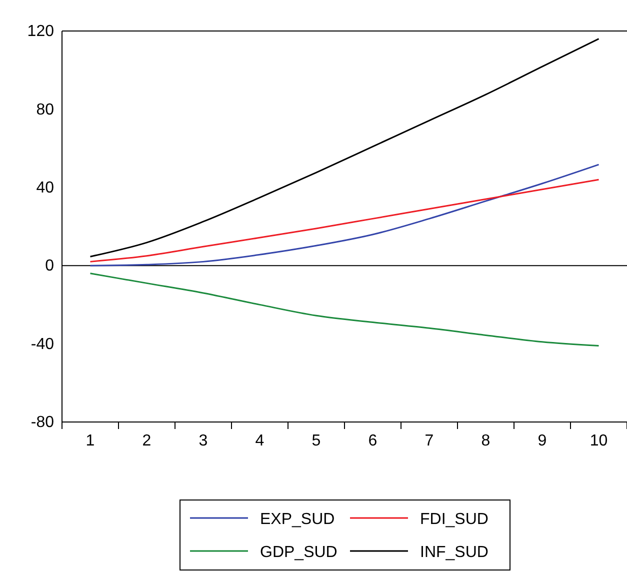  I want to click on x-tick-label: 3, so click(203, 441).